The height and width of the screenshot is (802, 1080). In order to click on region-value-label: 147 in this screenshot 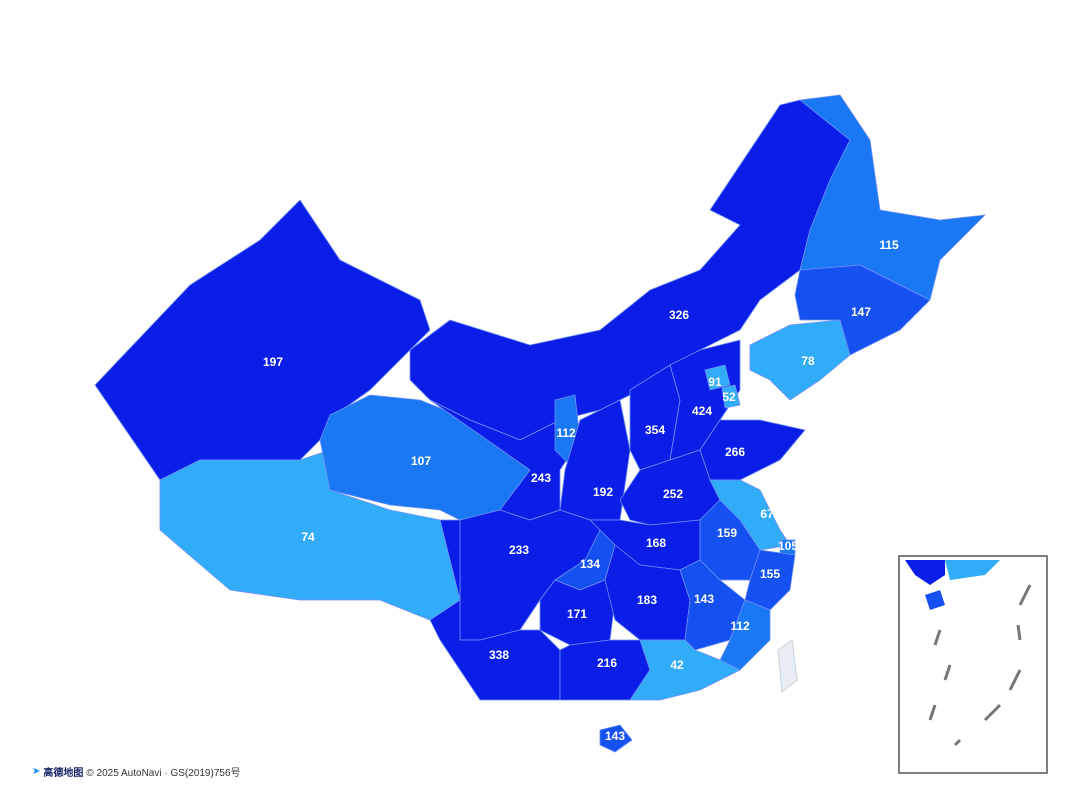, I will do `click(861, 312)`.